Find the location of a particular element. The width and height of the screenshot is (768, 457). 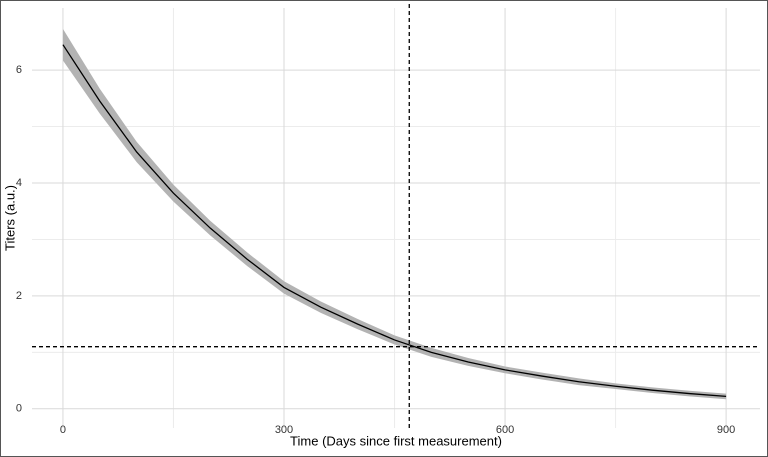

y-tick-label: 6 is located at coordinates (19, 70).